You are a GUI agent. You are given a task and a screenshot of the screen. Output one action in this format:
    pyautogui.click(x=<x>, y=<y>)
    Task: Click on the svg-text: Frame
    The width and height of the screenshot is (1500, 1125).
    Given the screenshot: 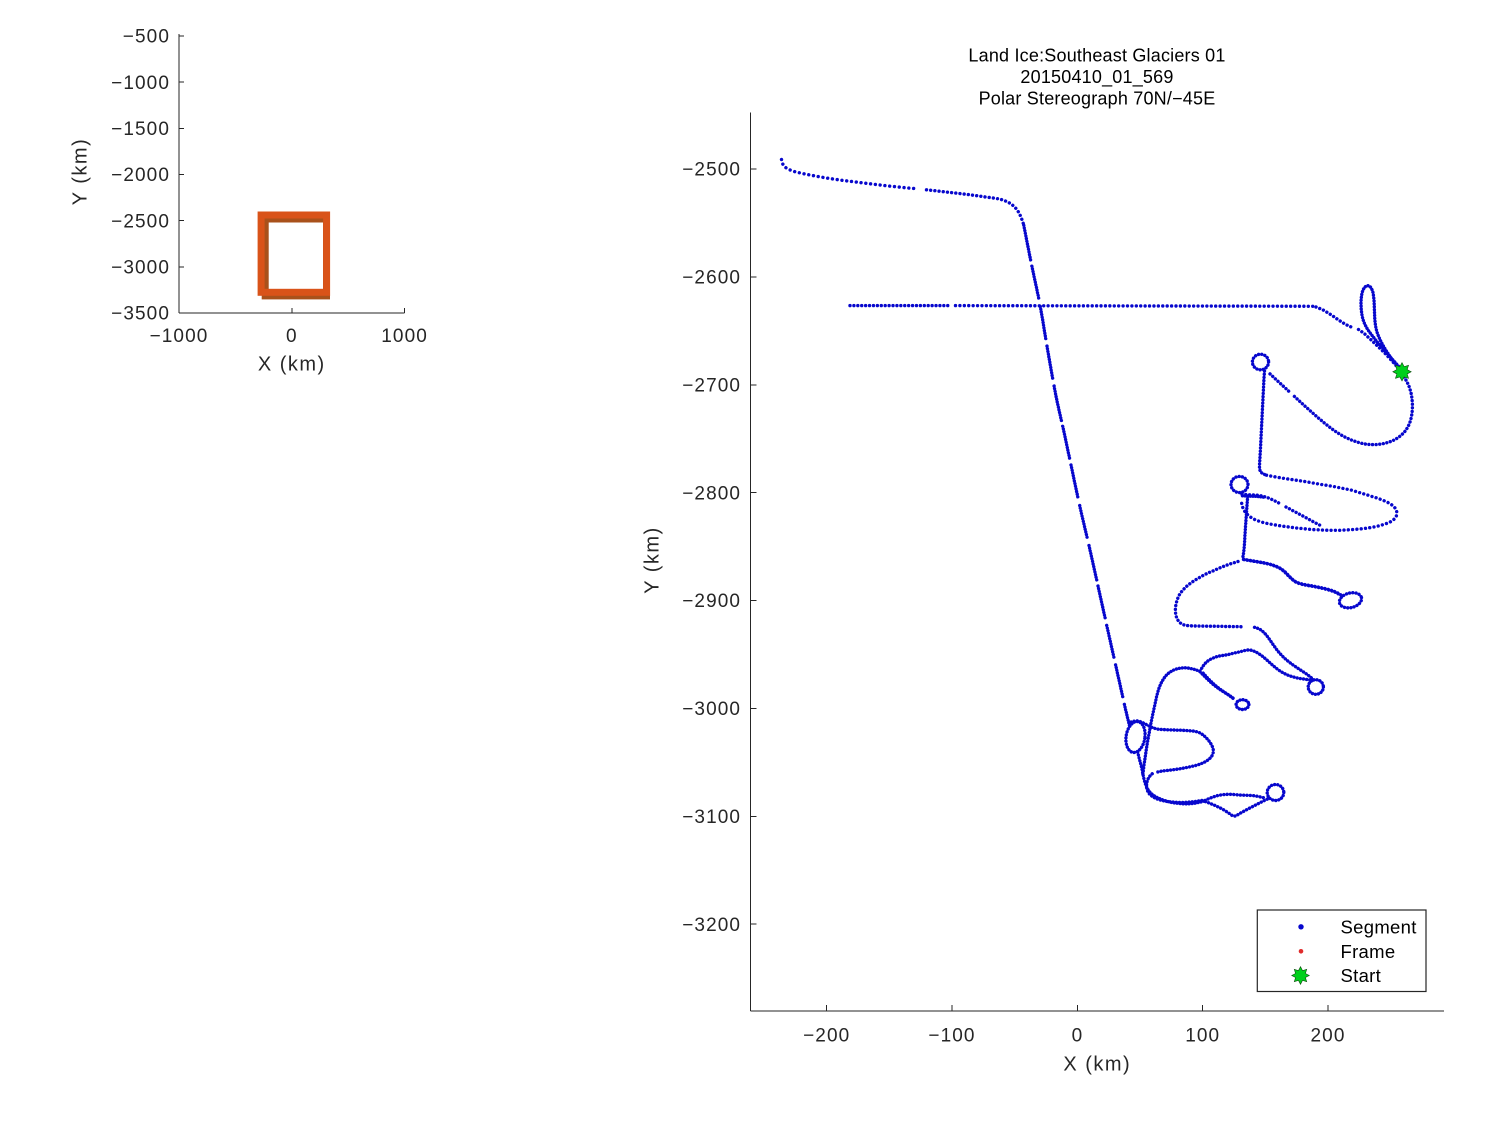 What is the action you would take?
    pyautogui.click(x=1368, y=951)
    